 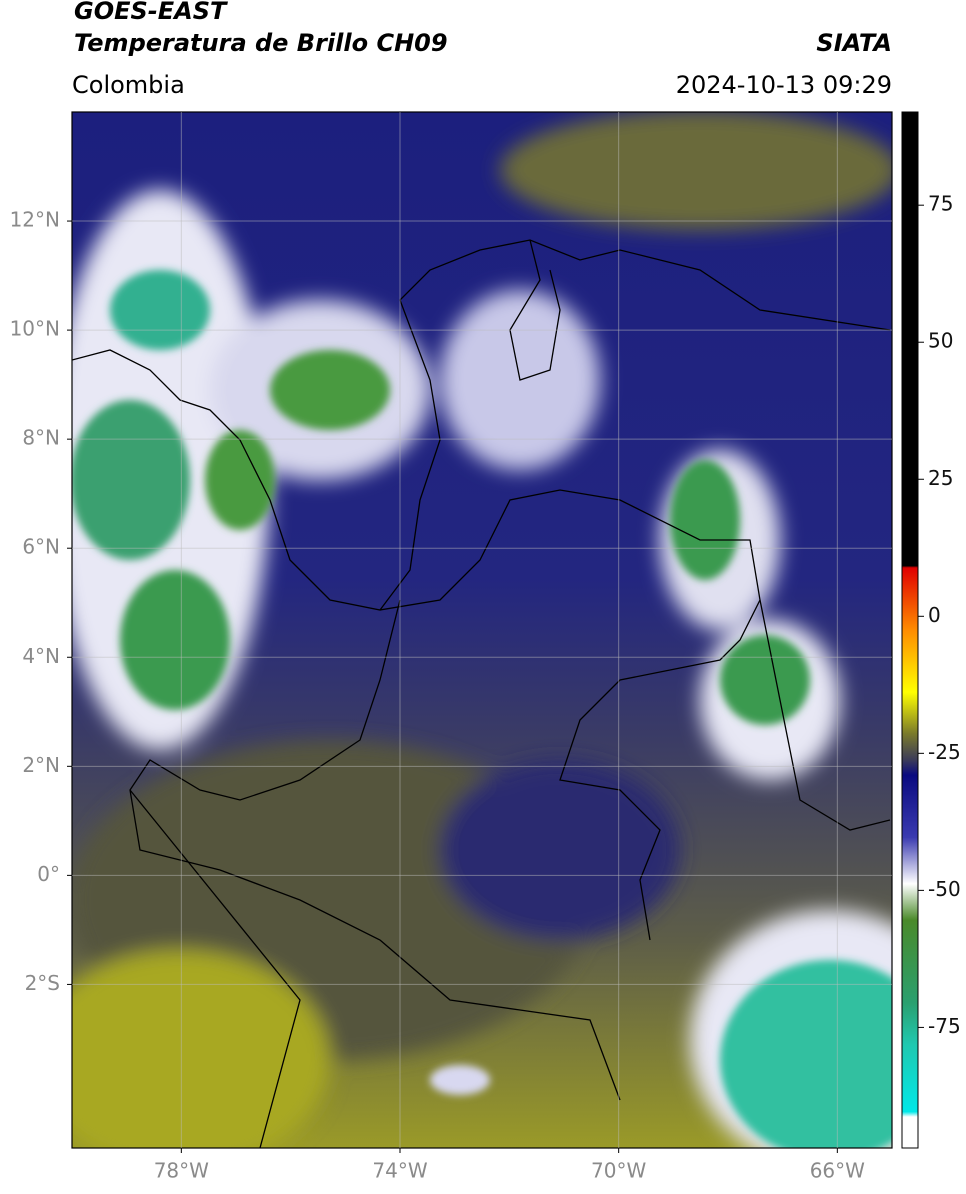 I want to click on y-tick-label: 4°N, so click(x=41, y=656).